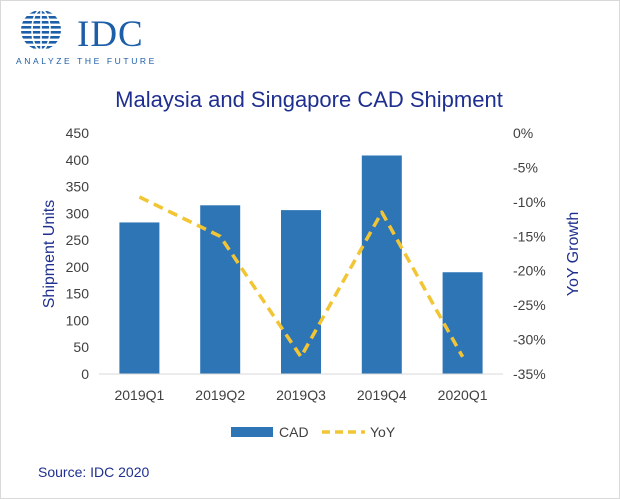  What do you see at coordinates (529, 202) in the screenshot?
I see `right-tick-label: -10%` at bounding box center [529, 202].